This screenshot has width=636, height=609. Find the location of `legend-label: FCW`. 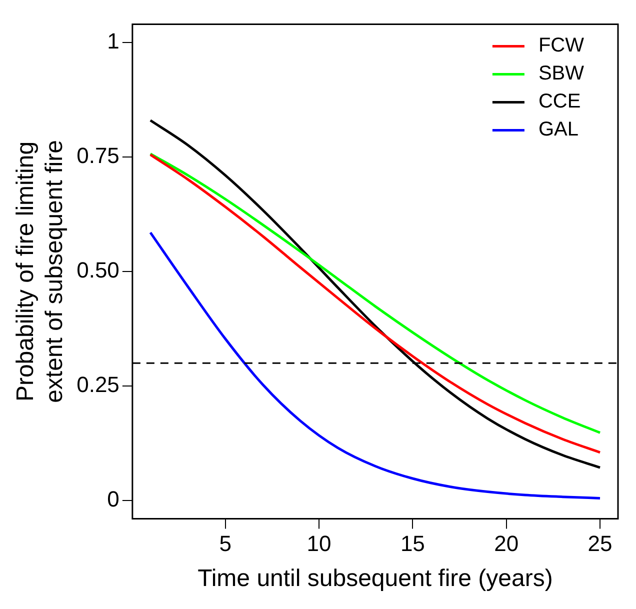

legend-label: FCW is located at coordinates (561, 45).